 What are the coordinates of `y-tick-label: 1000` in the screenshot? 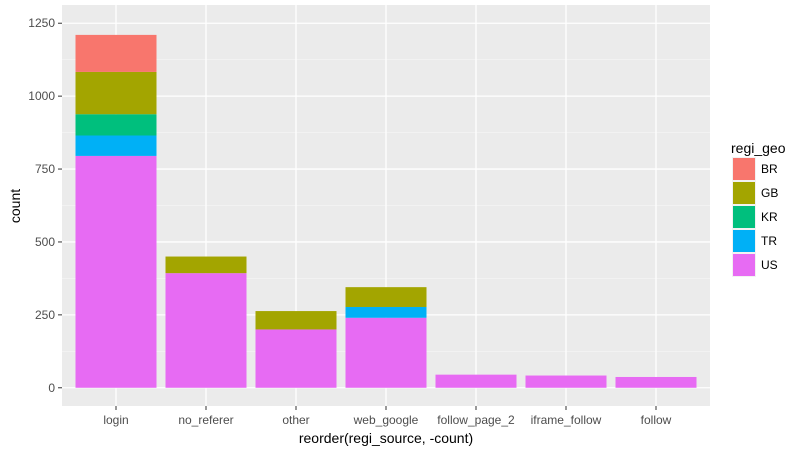 It's located at (41, 96).